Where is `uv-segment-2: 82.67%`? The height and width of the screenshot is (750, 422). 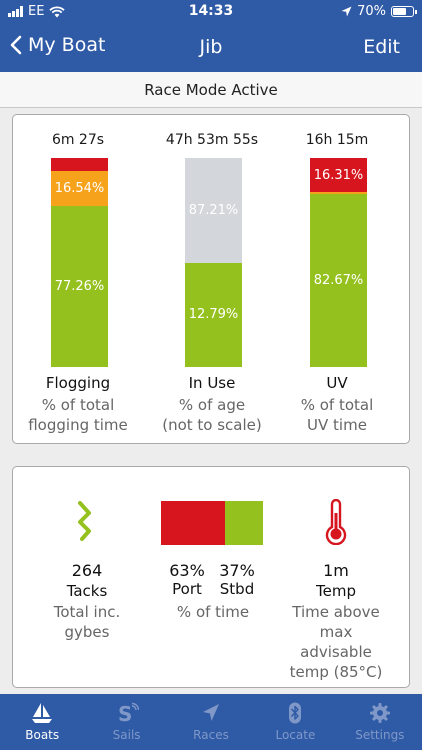
uv-segment-2: 82.67% is located at coordinates (338, 280).